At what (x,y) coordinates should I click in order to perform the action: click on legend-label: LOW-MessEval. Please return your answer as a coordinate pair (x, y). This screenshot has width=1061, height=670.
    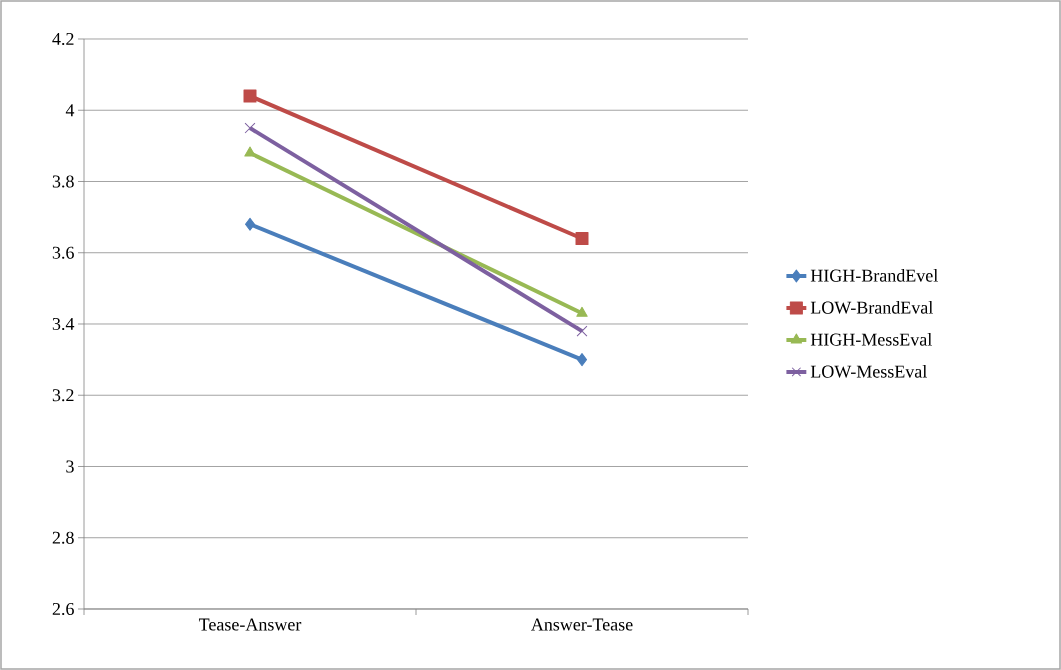
    Looking at the image, I should click on (868, 371).